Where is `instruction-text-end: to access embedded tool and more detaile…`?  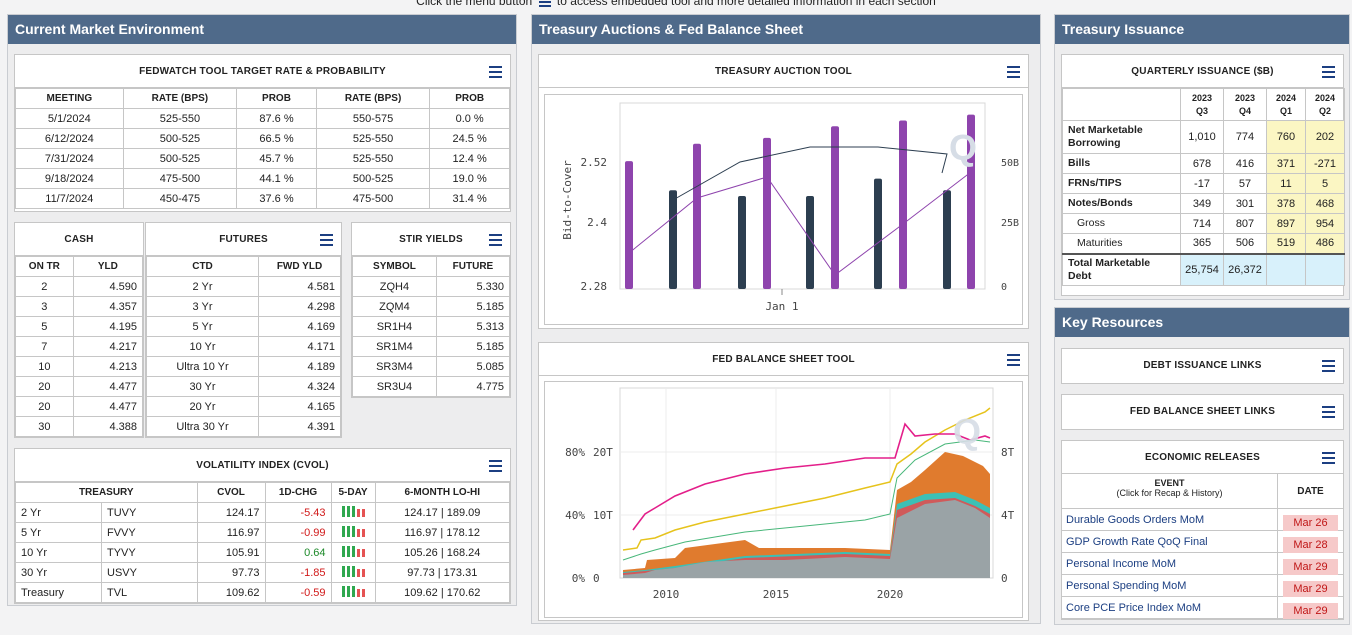
instruction-text-end: to access embedded tool and more detaile… is located at coordinates (746, 4).